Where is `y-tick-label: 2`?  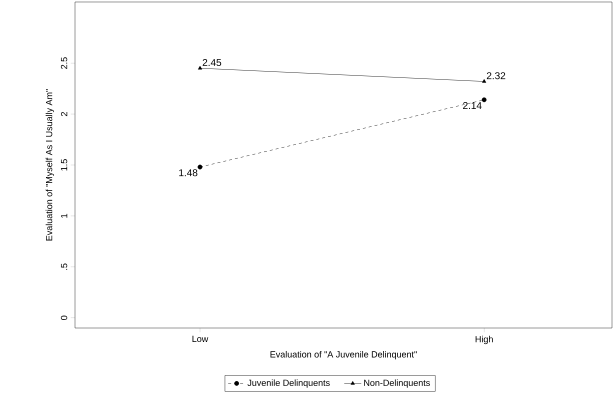
y-tick-label: 2 is located at coordinates (64, 114).